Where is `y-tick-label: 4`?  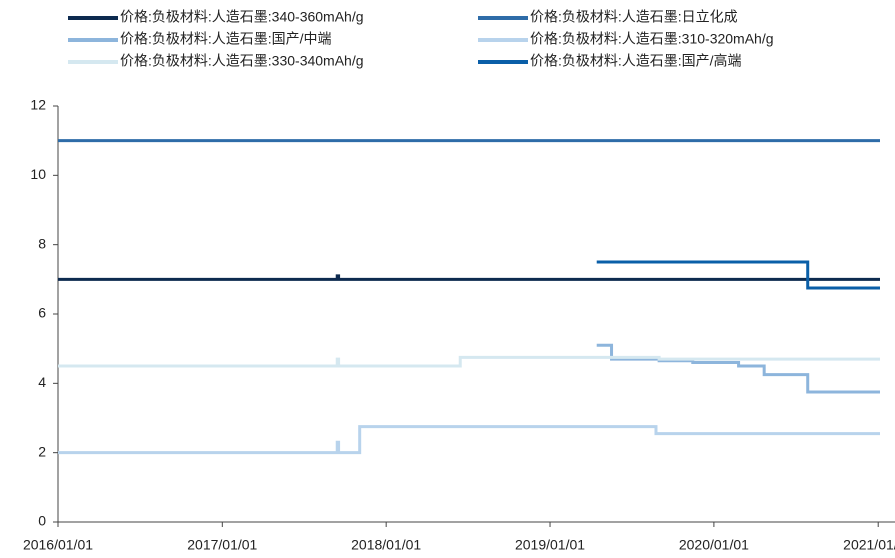
y-tick-label: 4 is located at coordinates (42, 382).